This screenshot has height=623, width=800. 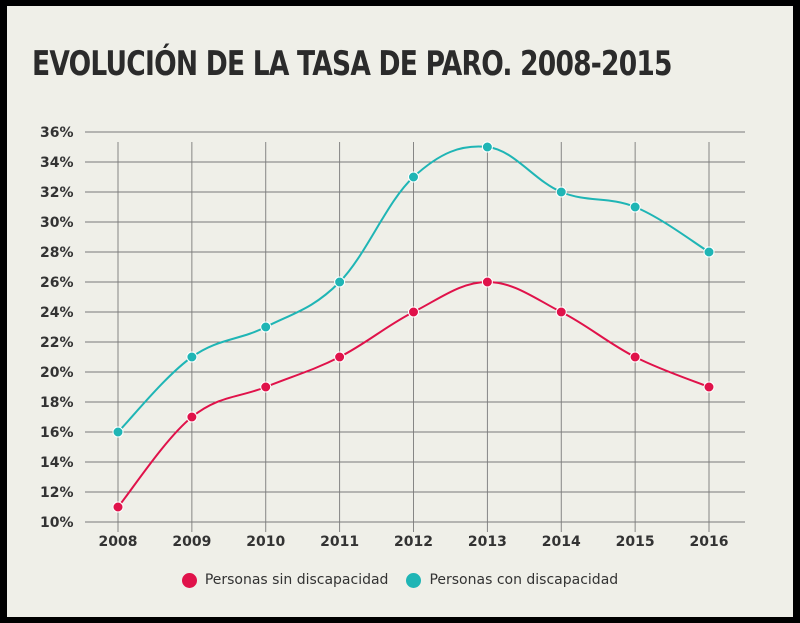 What do you see at coordinates (189, 580) in the screenshot?
I see `legend-marker-sin` at bounding box center [189, 580].